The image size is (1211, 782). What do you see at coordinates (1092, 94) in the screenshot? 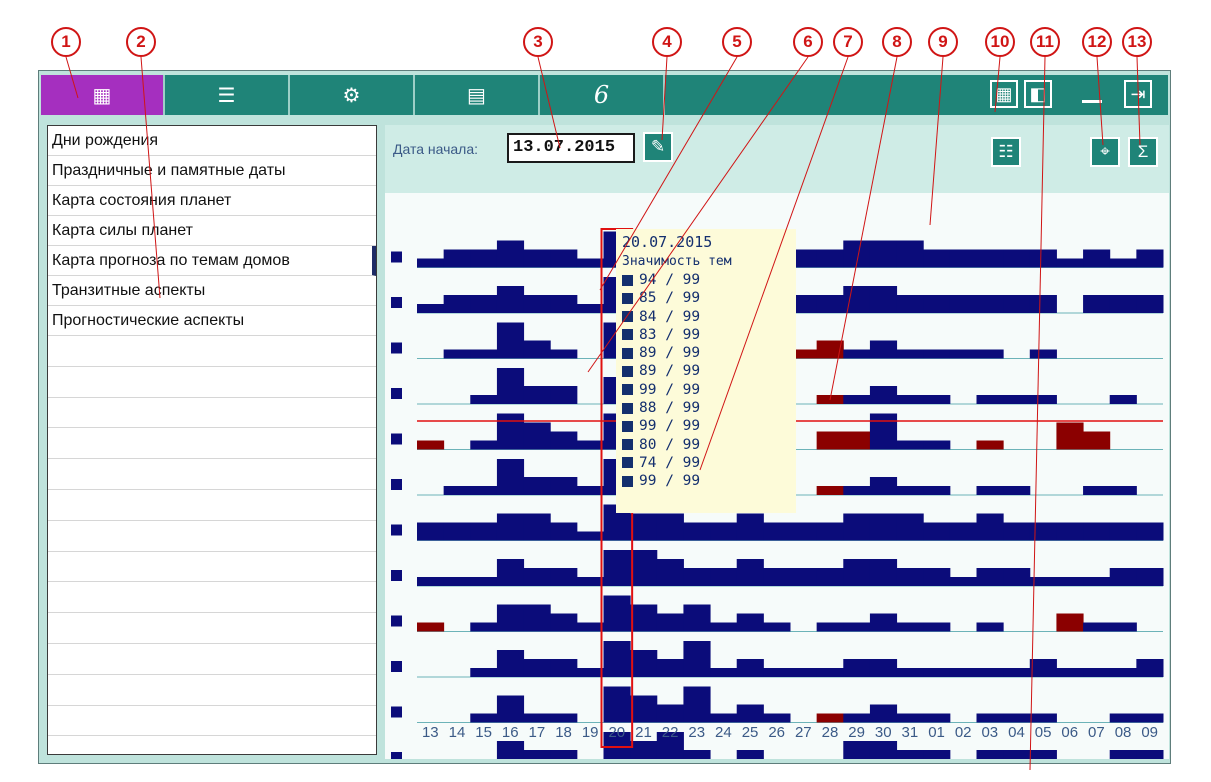
I see `minimize-button` at bounding box center [1092, 94].